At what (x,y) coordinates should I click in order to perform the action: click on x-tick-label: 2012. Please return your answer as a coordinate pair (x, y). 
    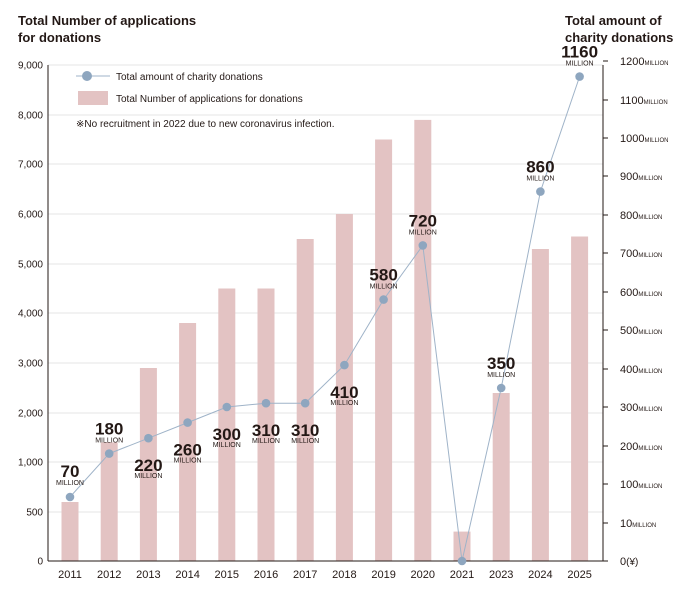
    Looking at the image, I should click on (109, 575).